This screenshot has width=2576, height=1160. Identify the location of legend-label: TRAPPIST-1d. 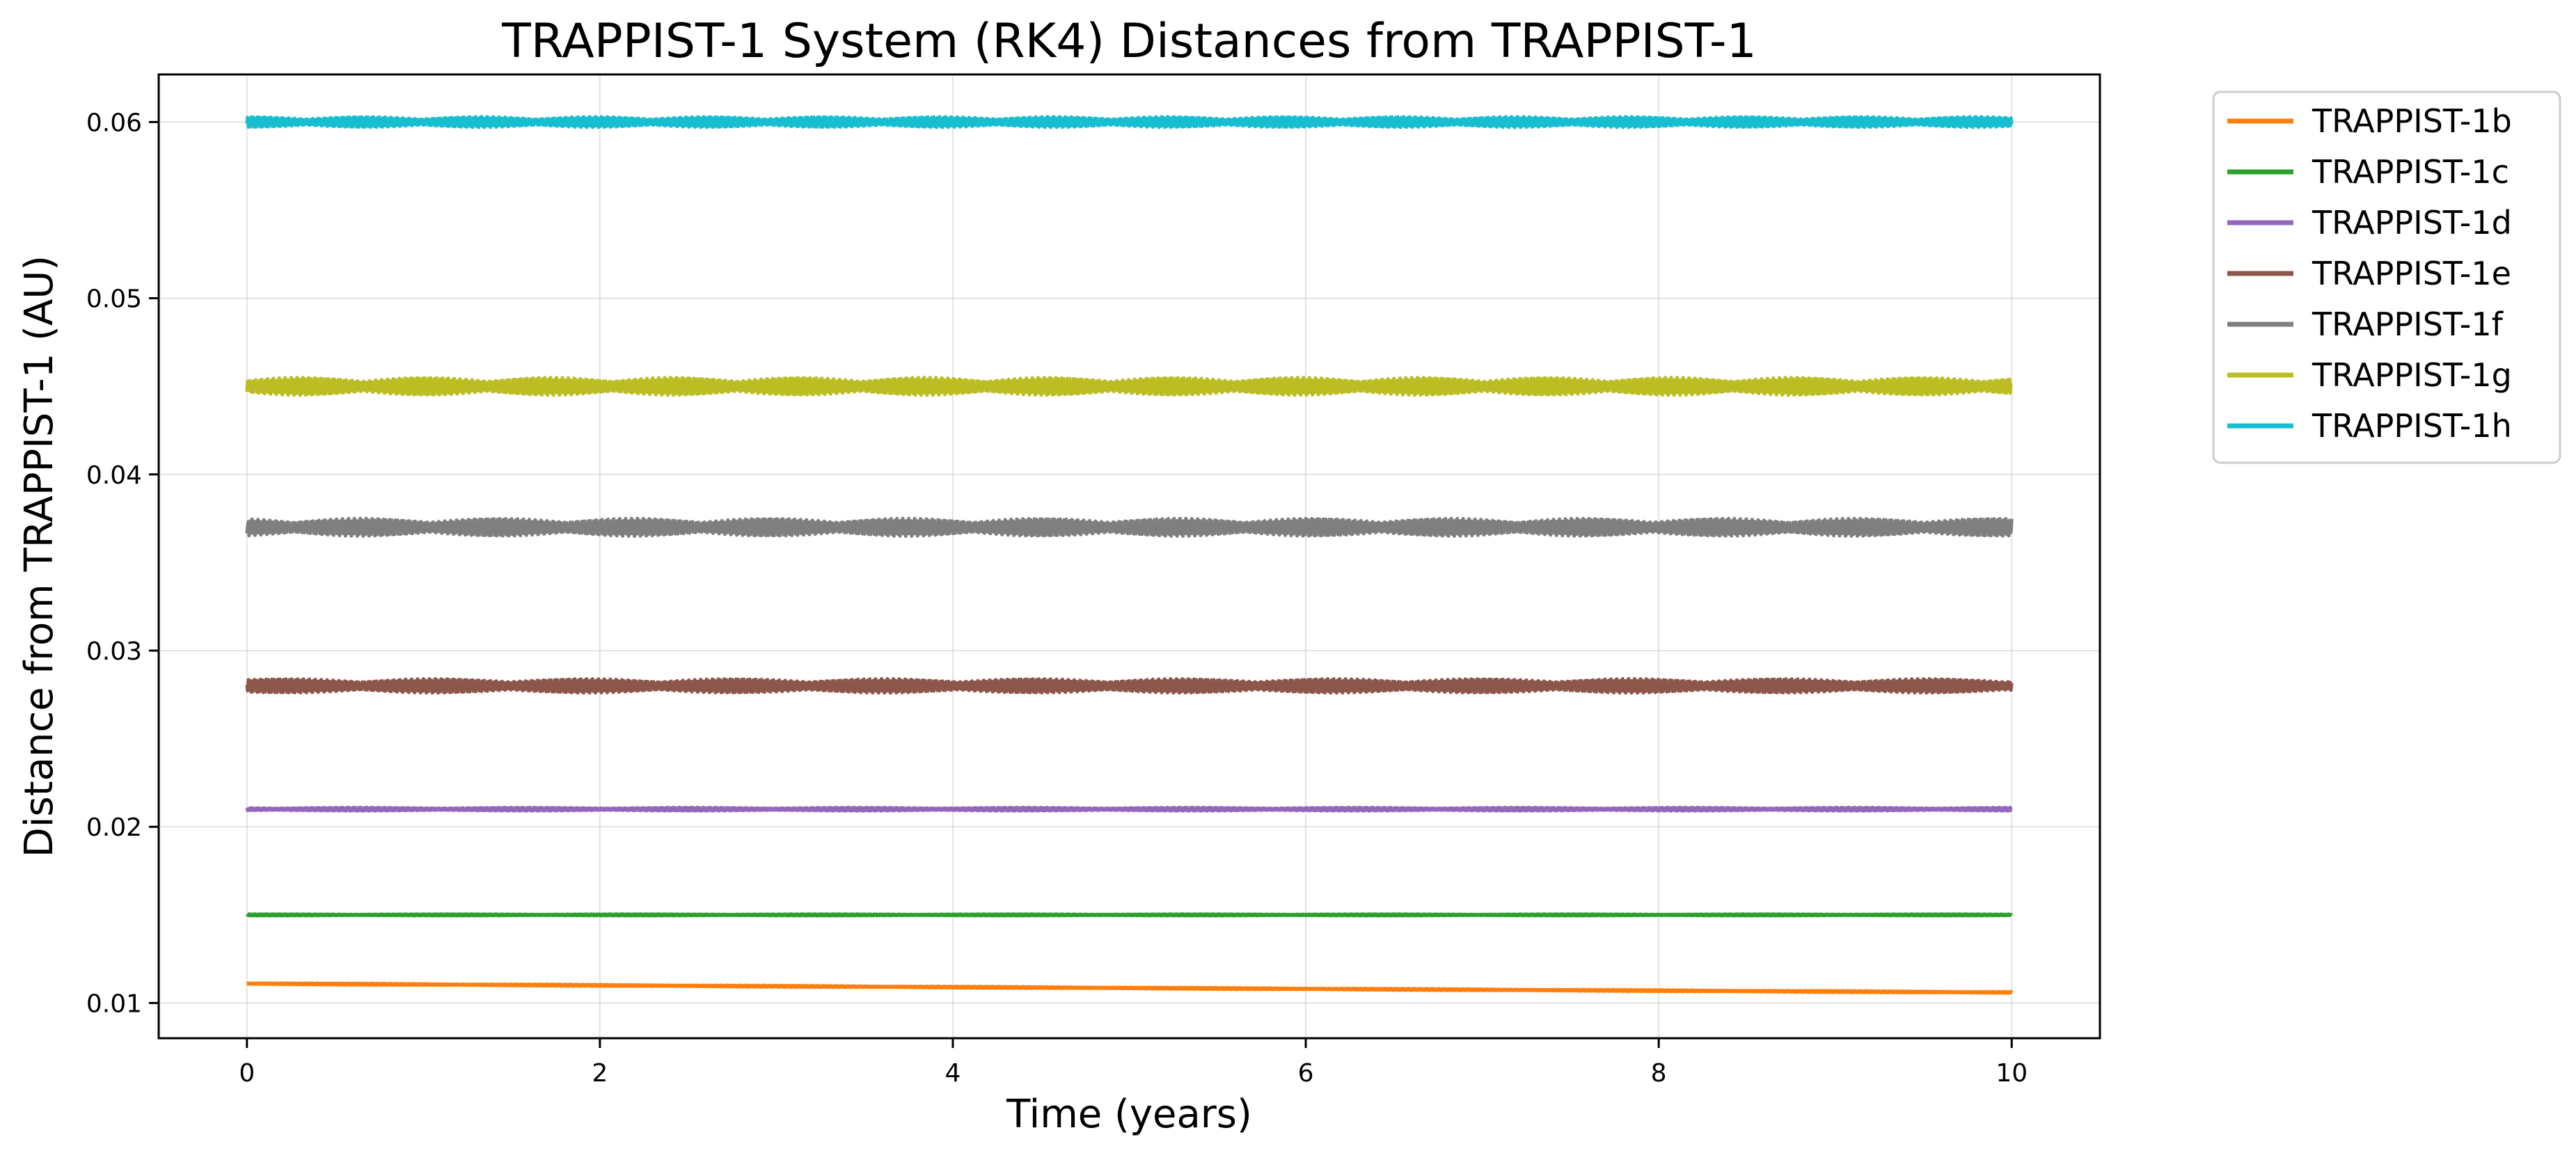
(2412, 222).